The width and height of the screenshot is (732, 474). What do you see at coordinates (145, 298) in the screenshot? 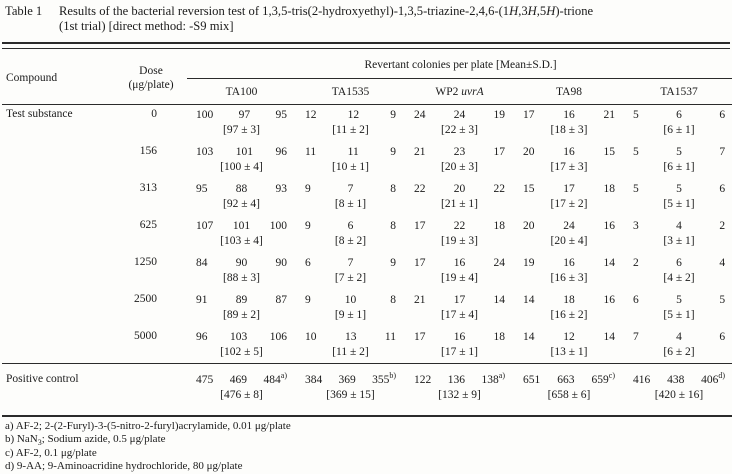
I see `dose-value: 2500` at bounding box center [145, 298].